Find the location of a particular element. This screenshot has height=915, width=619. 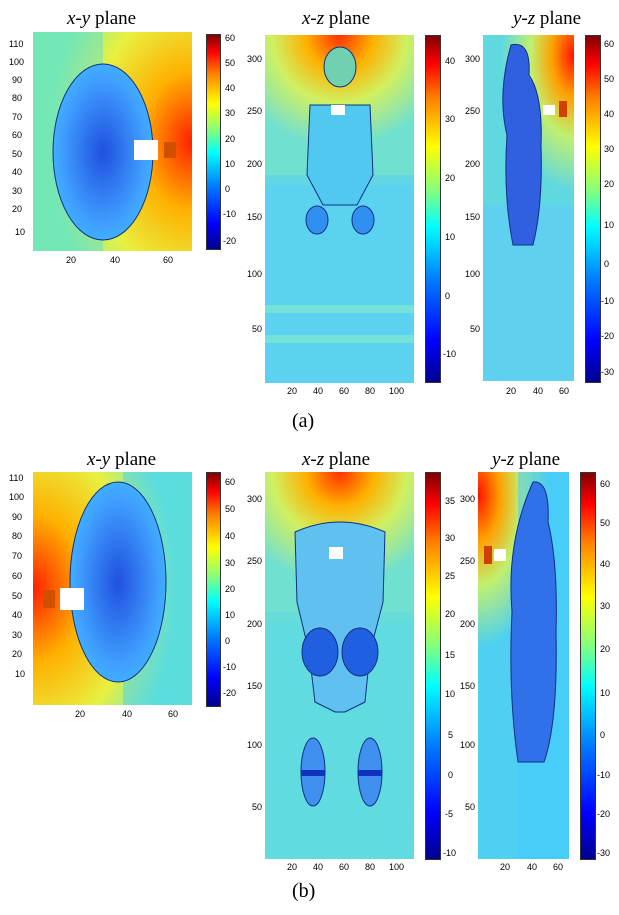

y-tick-label: 250 is located at coordinates (255, 561).